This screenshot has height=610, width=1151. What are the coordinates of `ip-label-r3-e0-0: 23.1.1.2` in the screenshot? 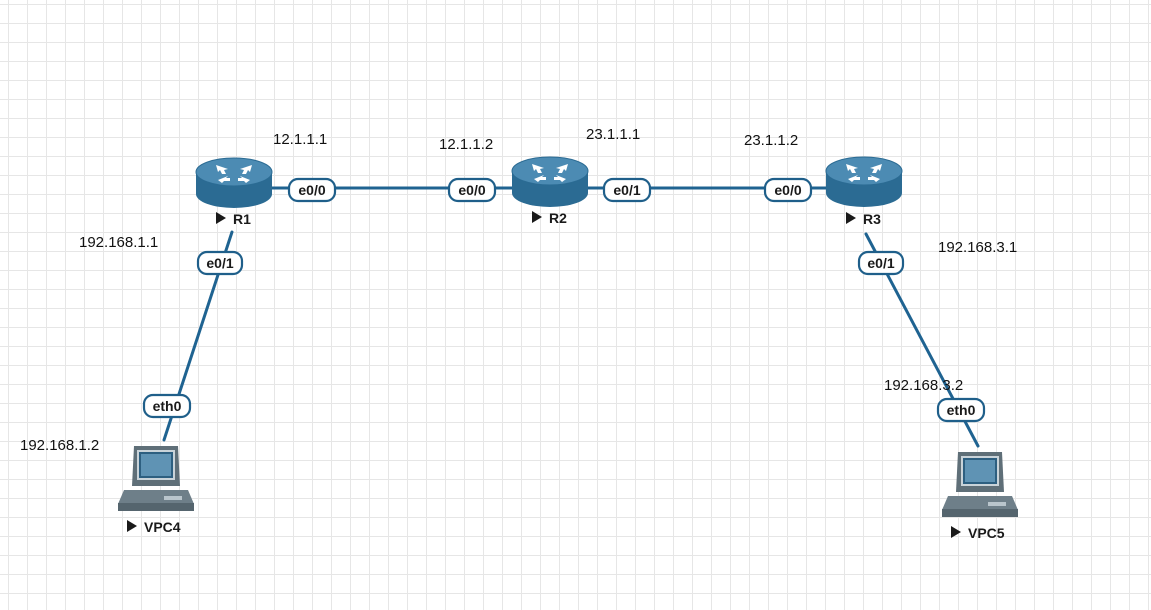 It's located at (771, 140).